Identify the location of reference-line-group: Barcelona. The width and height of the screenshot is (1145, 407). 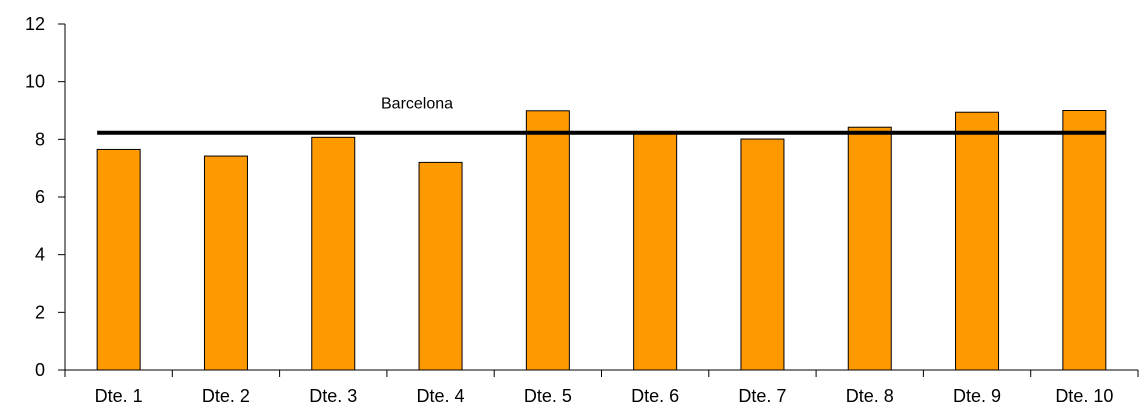
(601, 115).